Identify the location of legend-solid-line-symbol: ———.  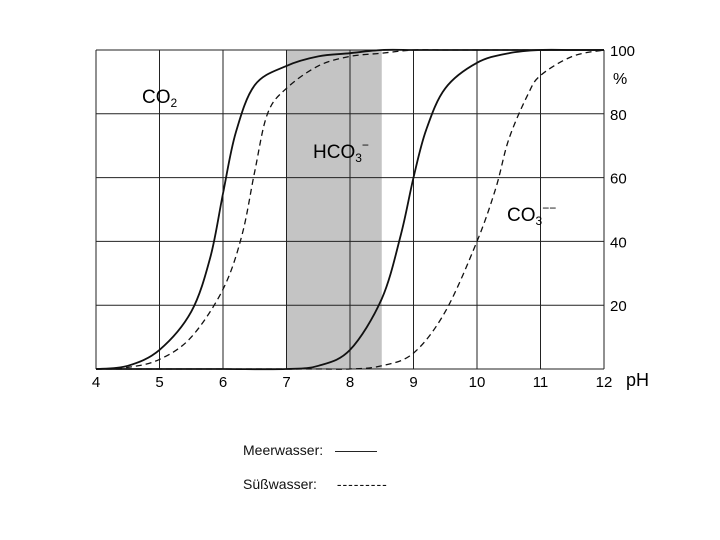
(356, 450).